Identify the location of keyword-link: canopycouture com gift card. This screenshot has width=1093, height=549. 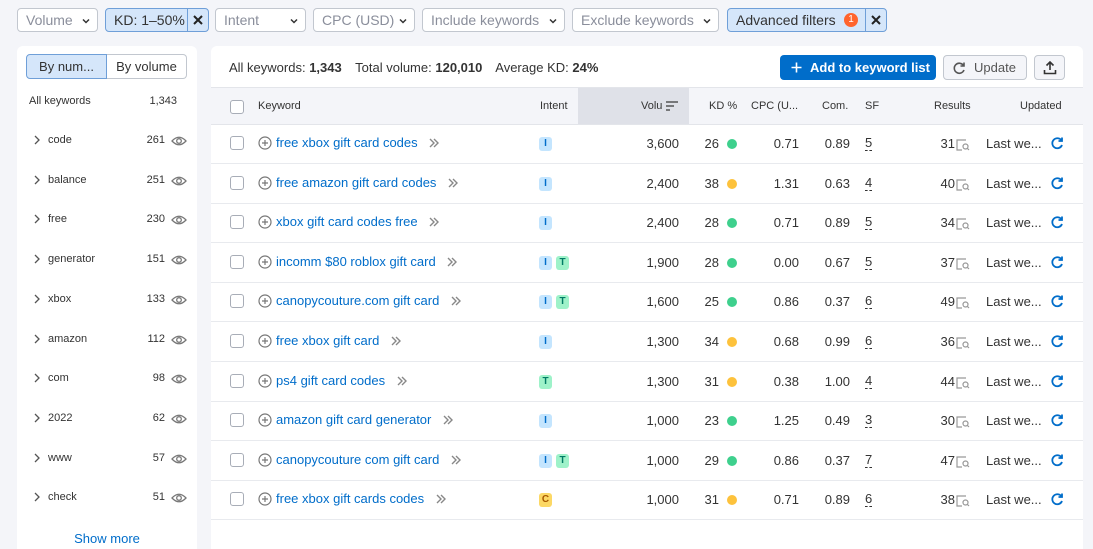
(358, 459).